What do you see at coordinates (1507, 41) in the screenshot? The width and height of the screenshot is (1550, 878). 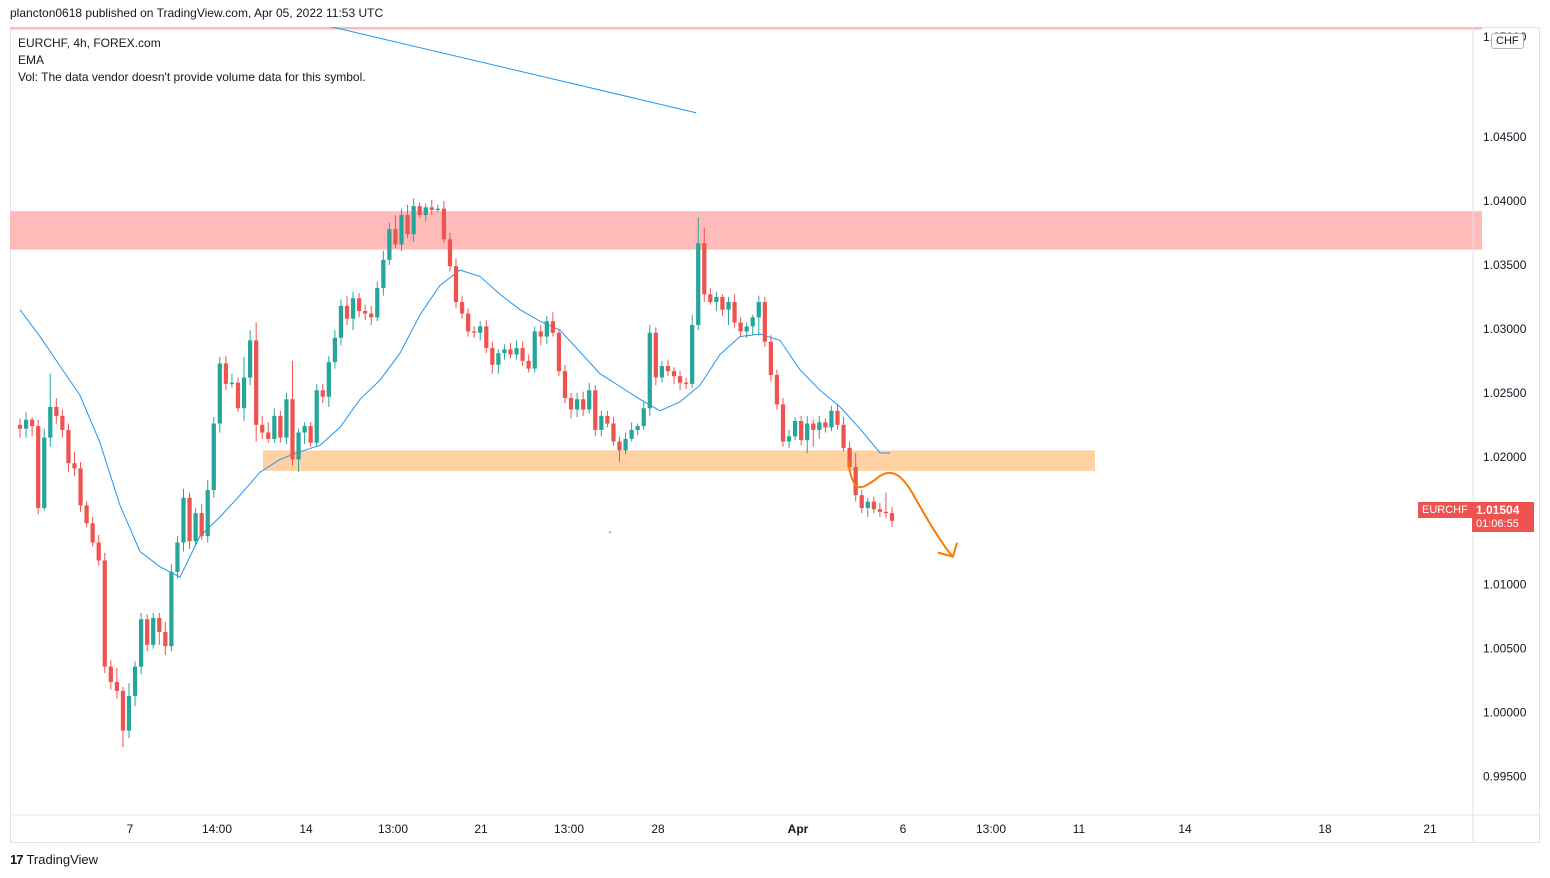 I see `currency-badge: CHF` at bounding box center [1507, 41].